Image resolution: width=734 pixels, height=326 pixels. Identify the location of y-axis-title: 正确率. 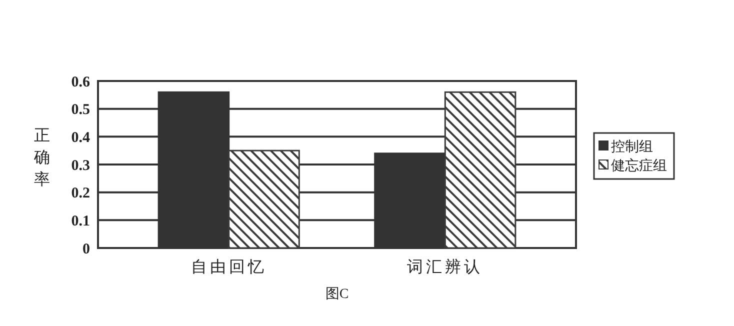
(41, 158).